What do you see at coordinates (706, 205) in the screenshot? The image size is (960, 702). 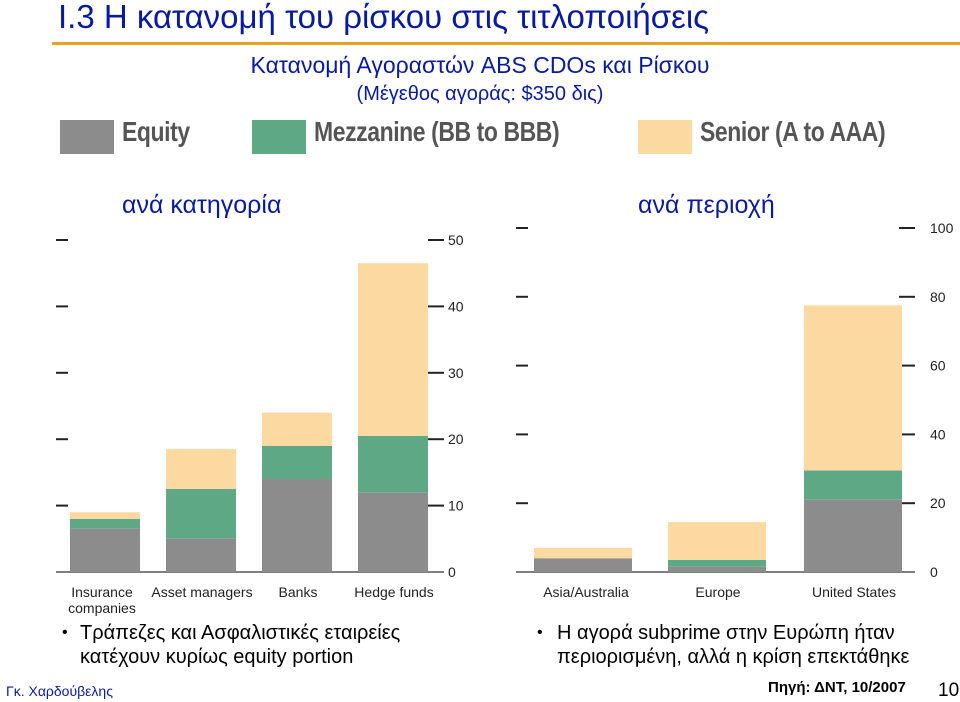 I see `panel-title-region: ανά περιοχή` at bounding box center [706, 205].